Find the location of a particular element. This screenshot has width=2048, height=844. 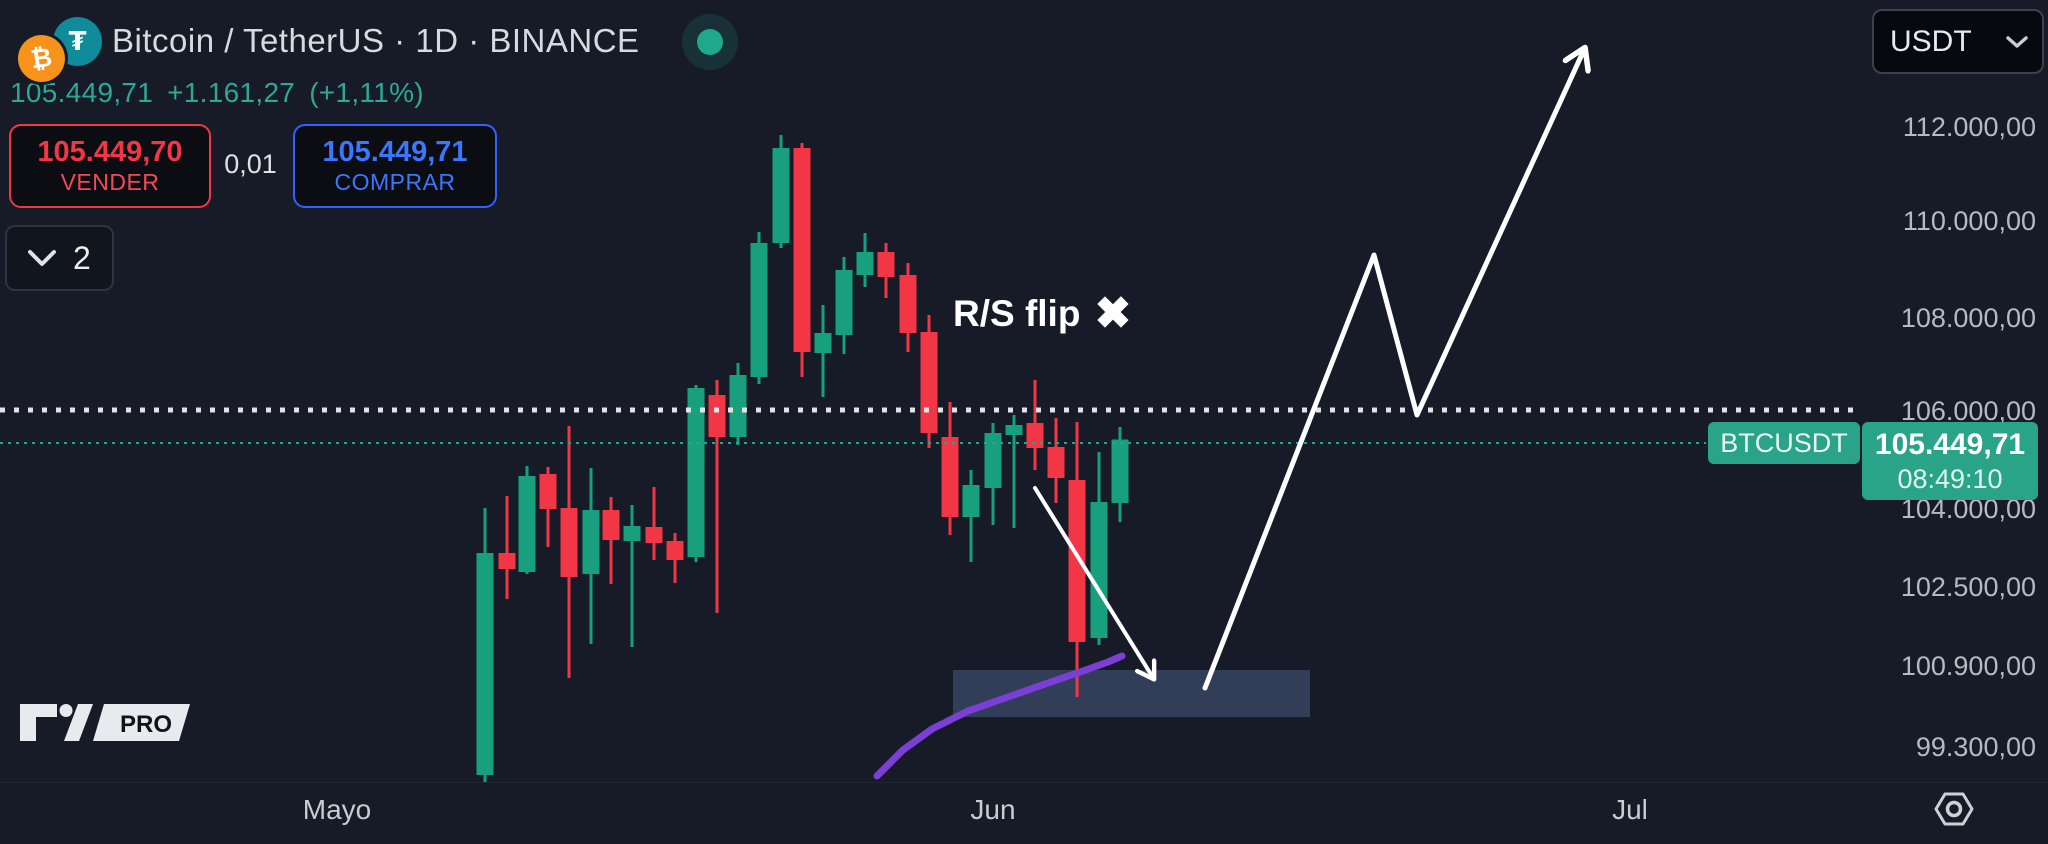

ma-curve is located at coordinates (999, 716).